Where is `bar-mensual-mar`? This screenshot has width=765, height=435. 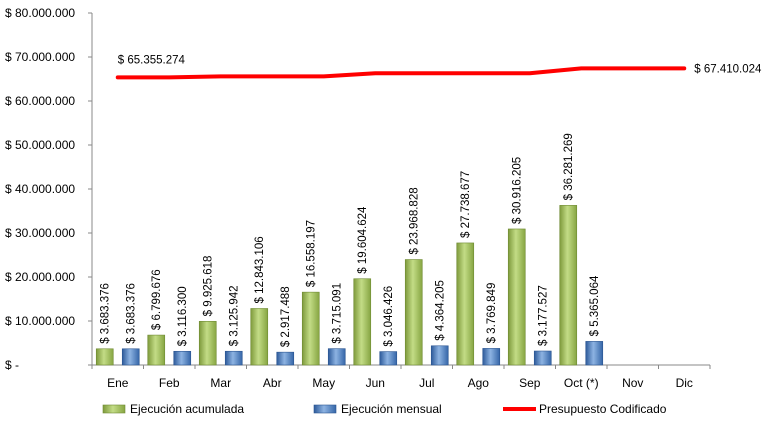 bar-mensual-mar is located at coordinates (233, 358).